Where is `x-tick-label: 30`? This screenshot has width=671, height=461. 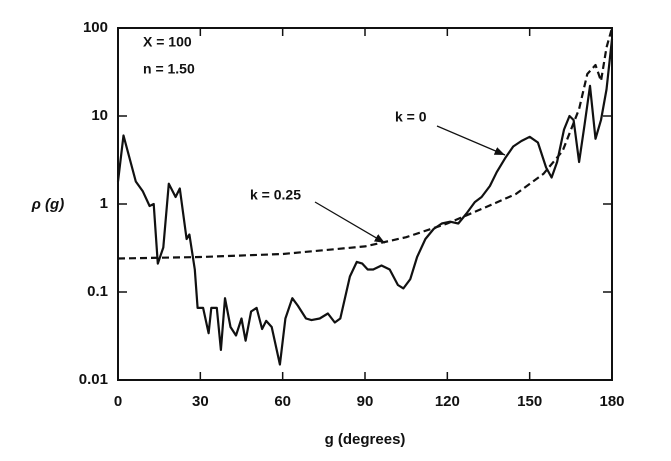 x-tick-label: 30 is located at coordinates (200, 401).